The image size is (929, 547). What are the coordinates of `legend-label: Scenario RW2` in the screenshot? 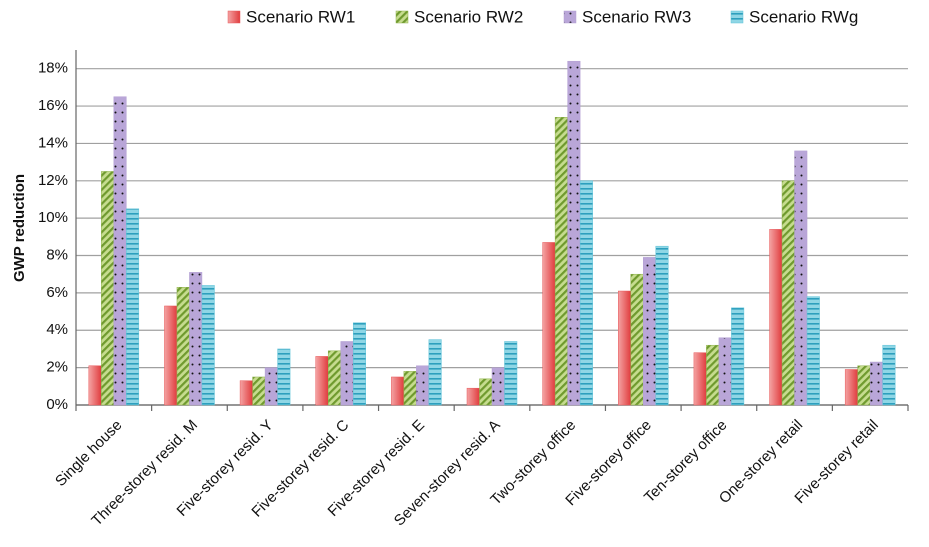 It's located at (468, 16).